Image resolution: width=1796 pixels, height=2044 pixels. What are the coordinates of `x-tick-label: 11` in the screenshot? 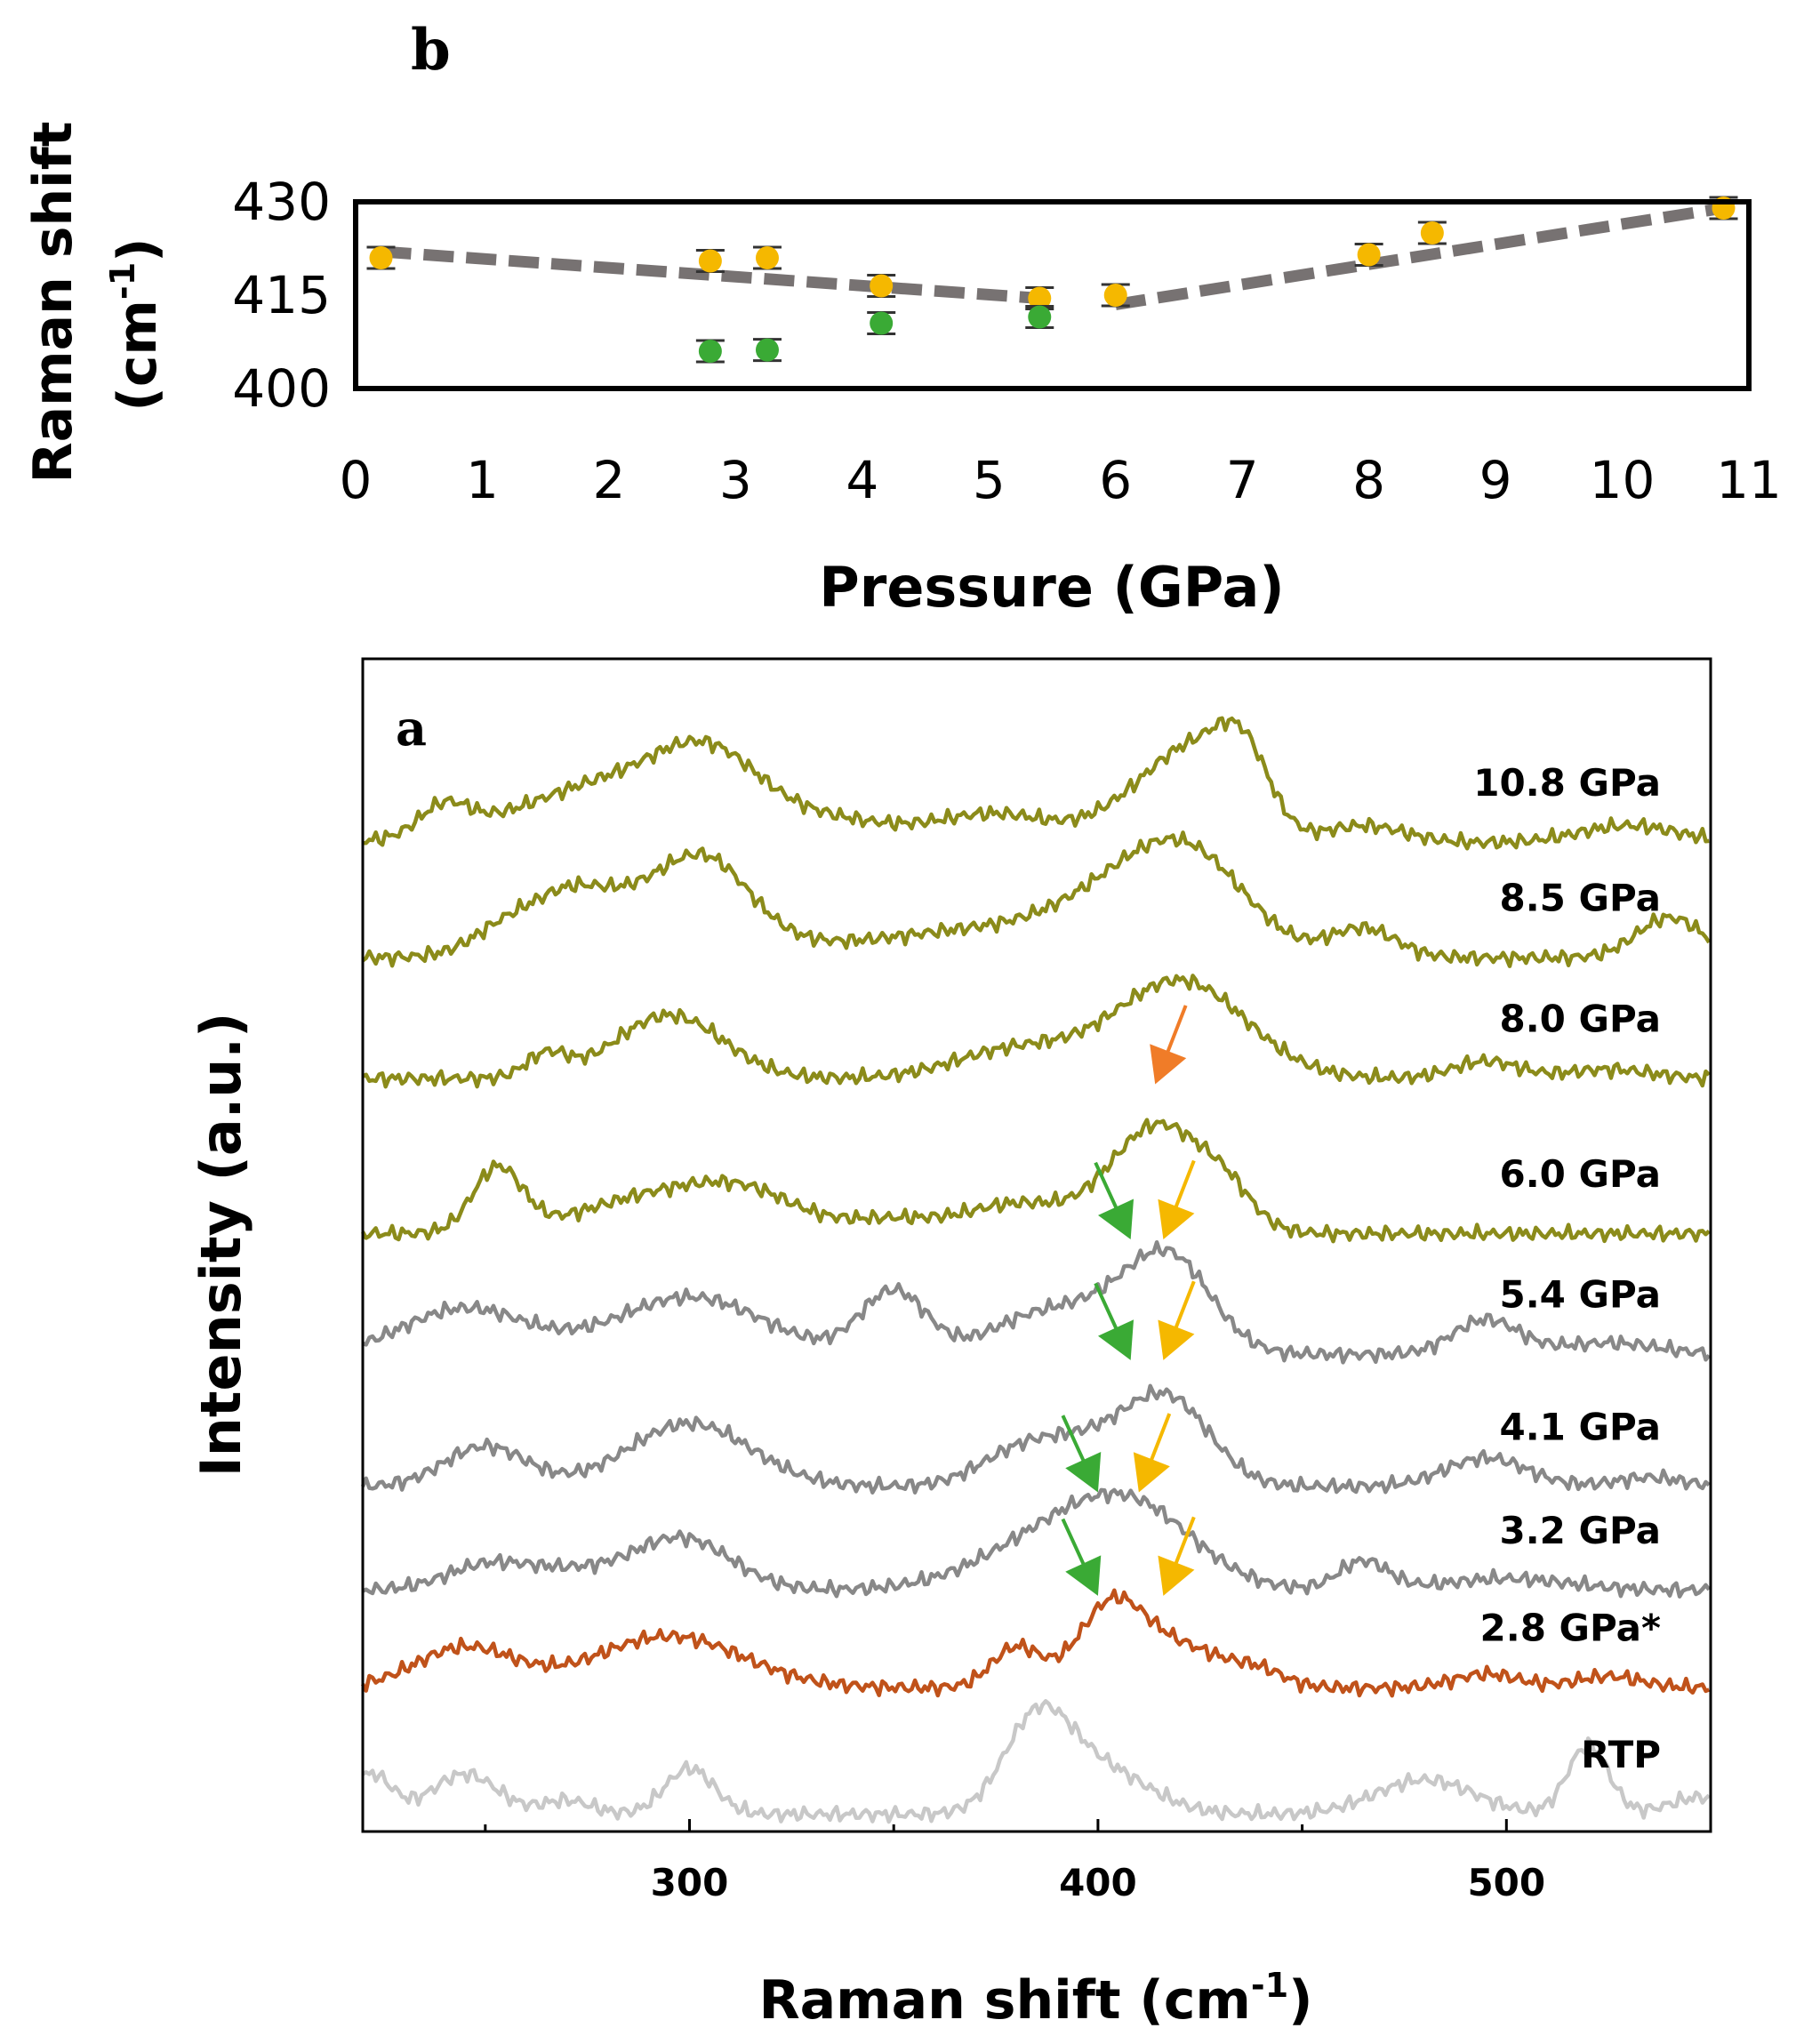 It's located at (1749, 480).